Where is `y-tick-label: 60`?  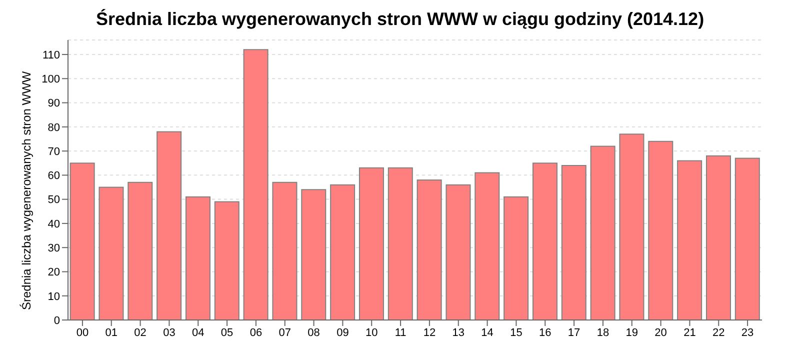 y-tick-label: 60 is located at coordinates (54, 176).